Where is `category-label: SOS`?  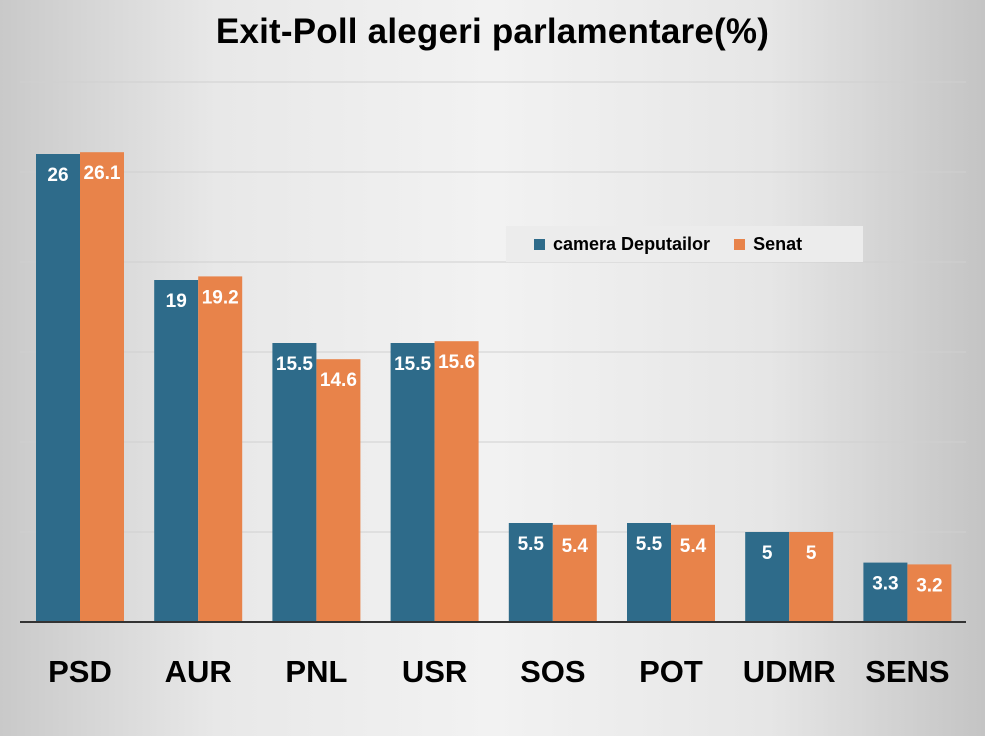 category-label: SOS is located at coordinates (552, 671).